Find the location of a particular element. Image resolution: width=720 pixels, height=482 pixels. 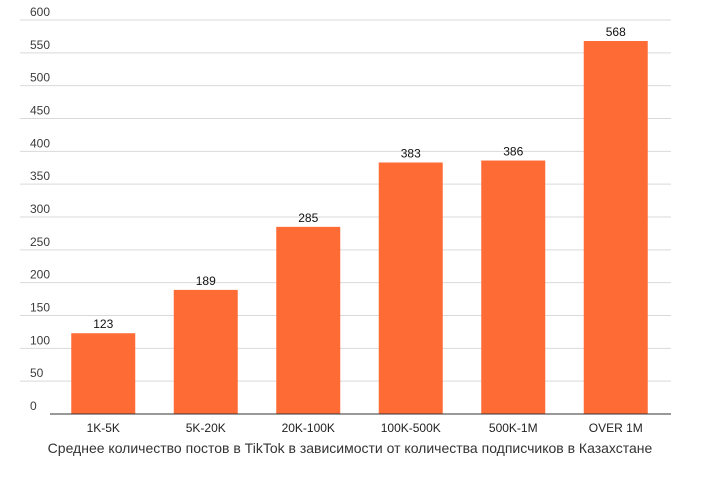

x-tick-label: 20K-100K is located at coordinates (308, 428).